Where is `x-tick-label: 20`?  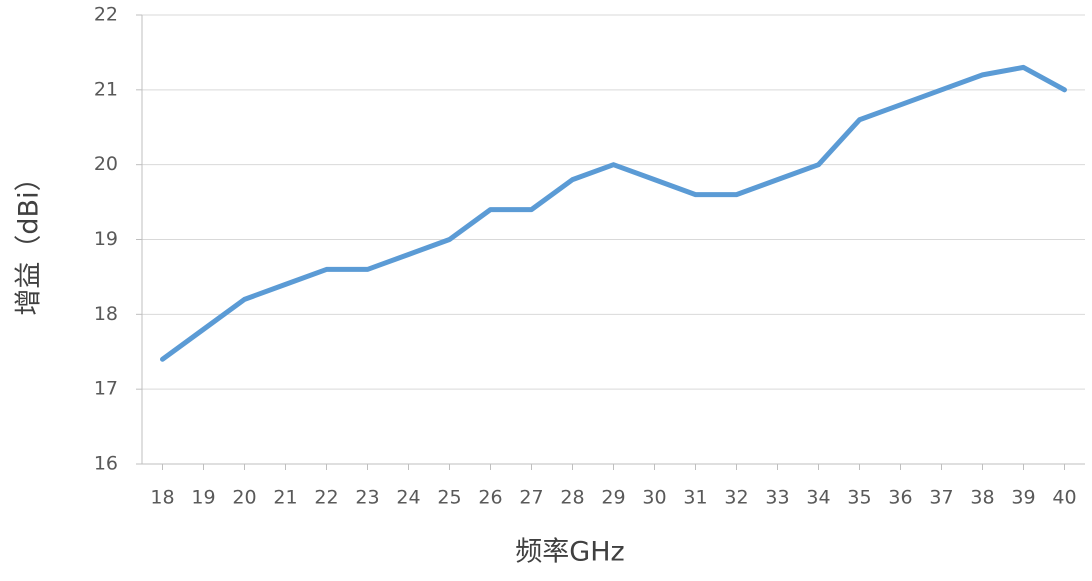
x-tick-label: 20 is located at coordinates (244, 498).